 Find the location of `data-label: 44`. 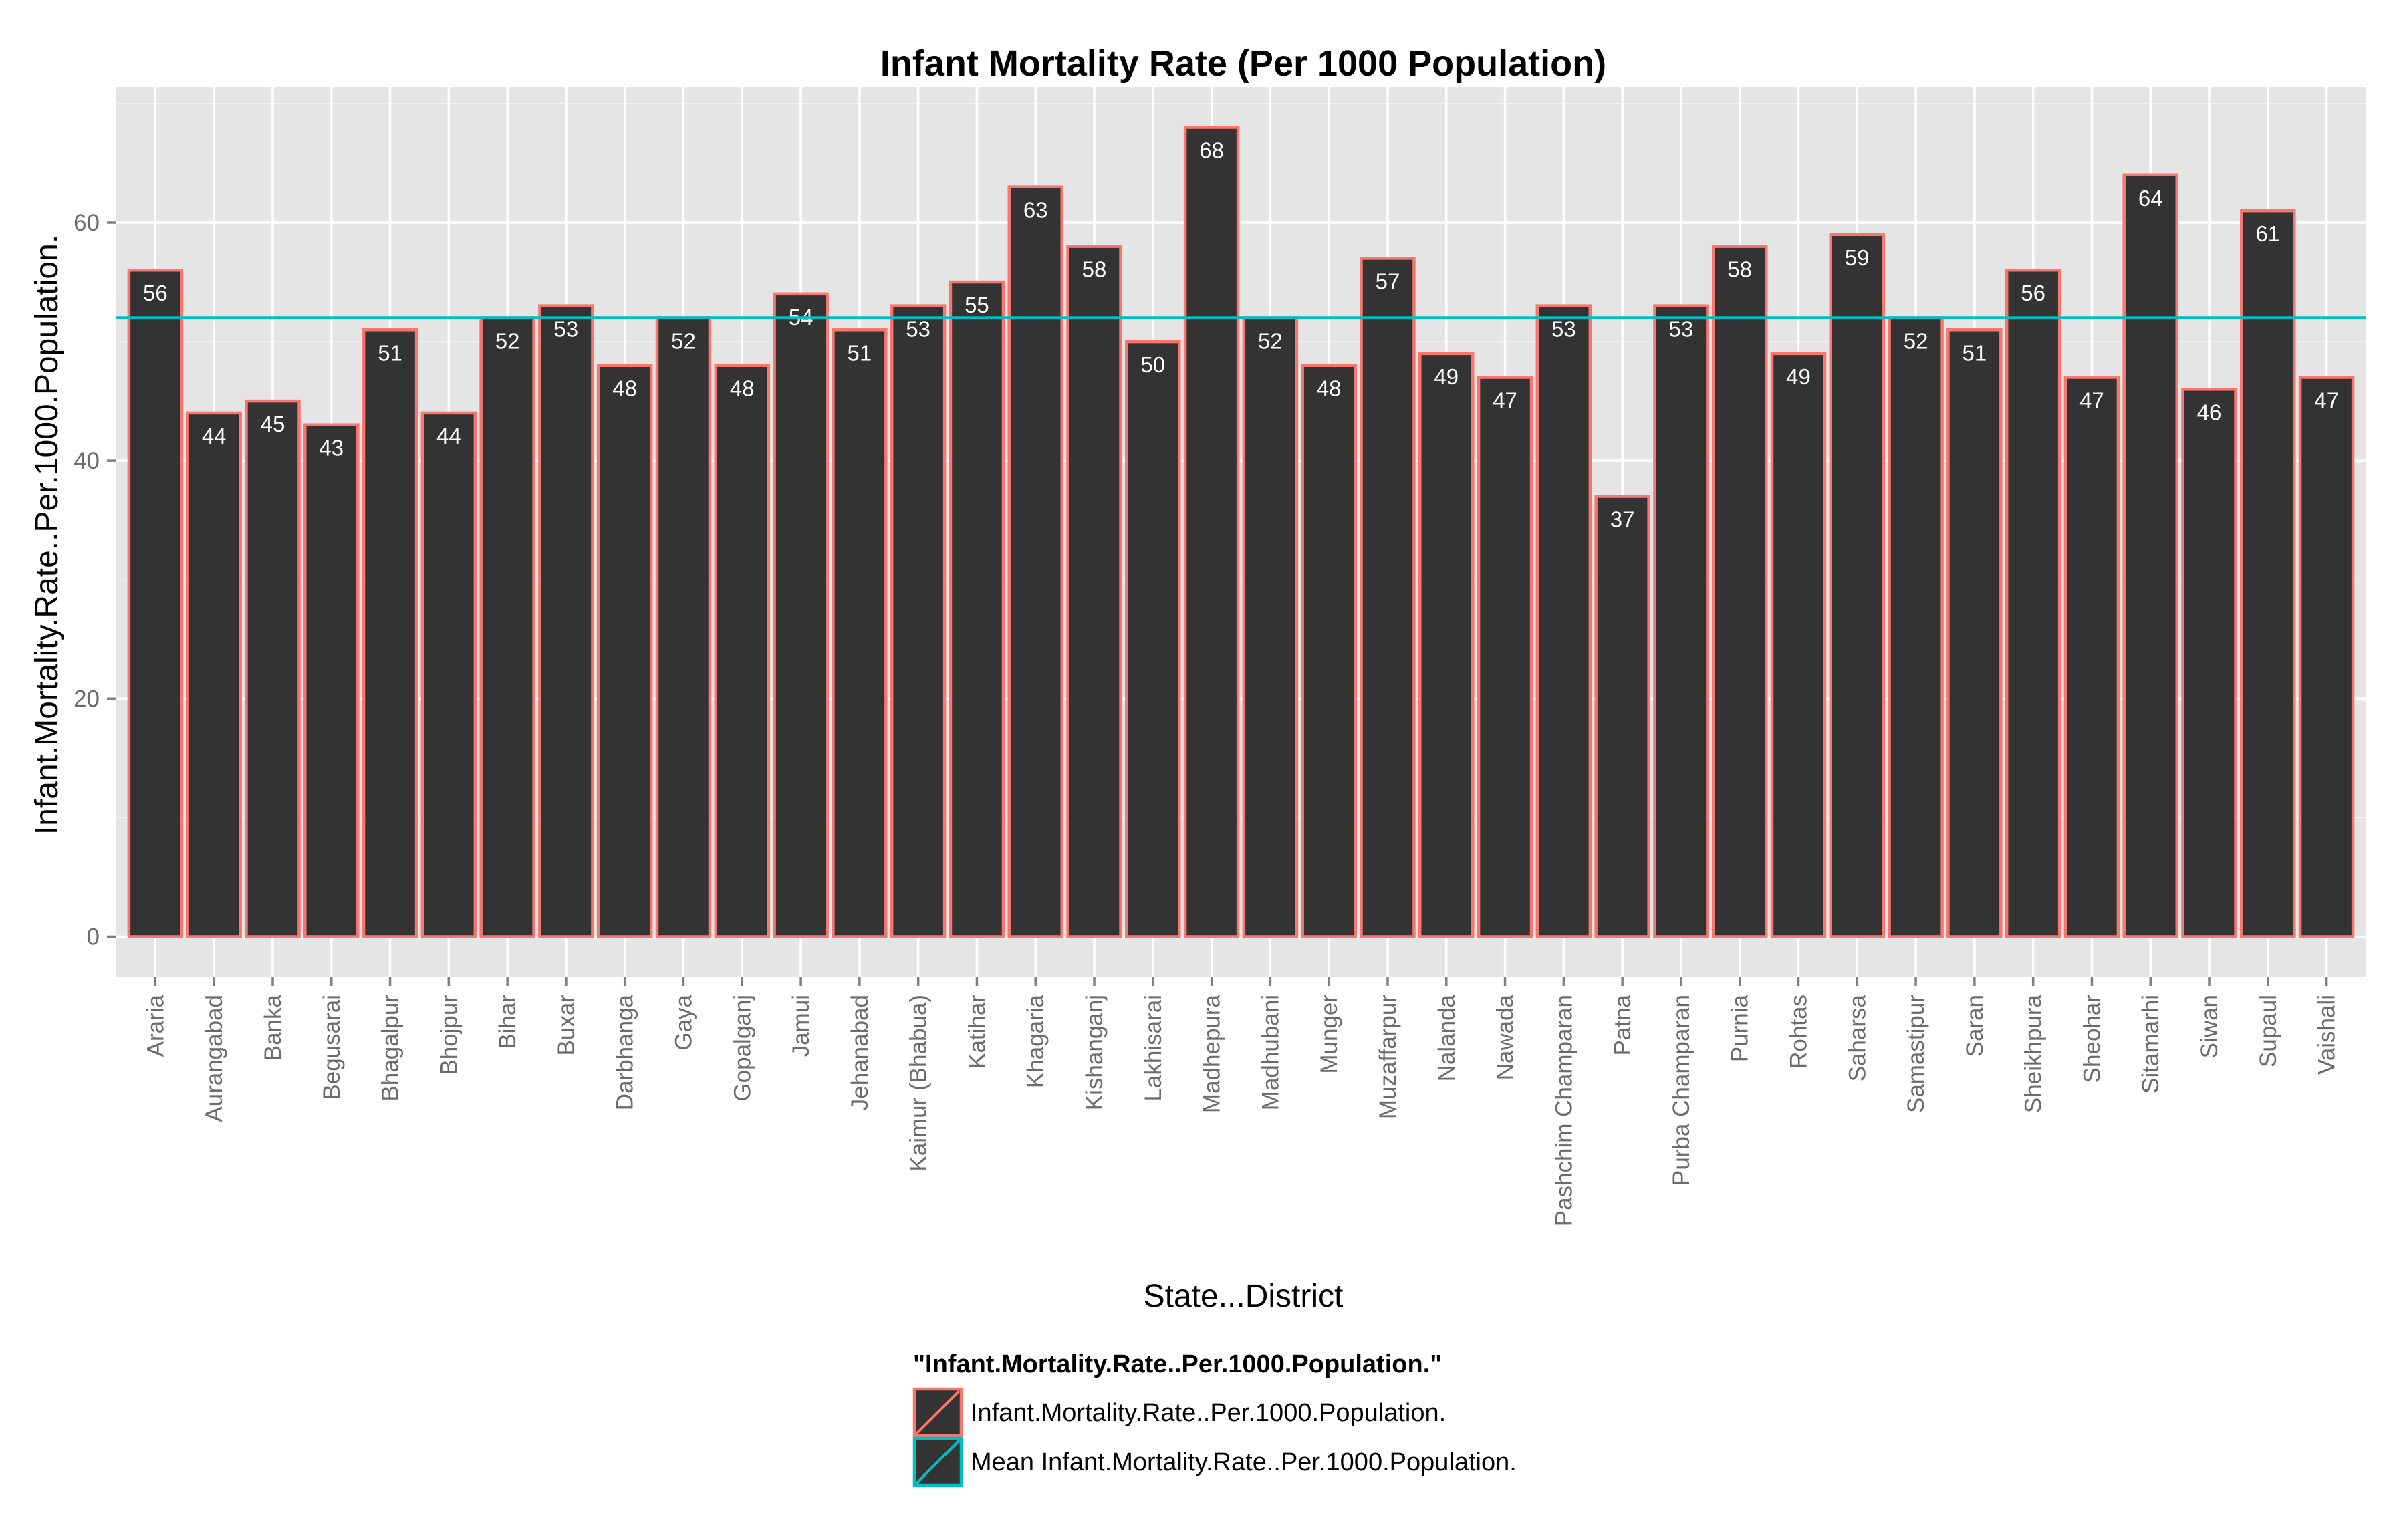

data-label: 44 is located at coordinates (448, 436).